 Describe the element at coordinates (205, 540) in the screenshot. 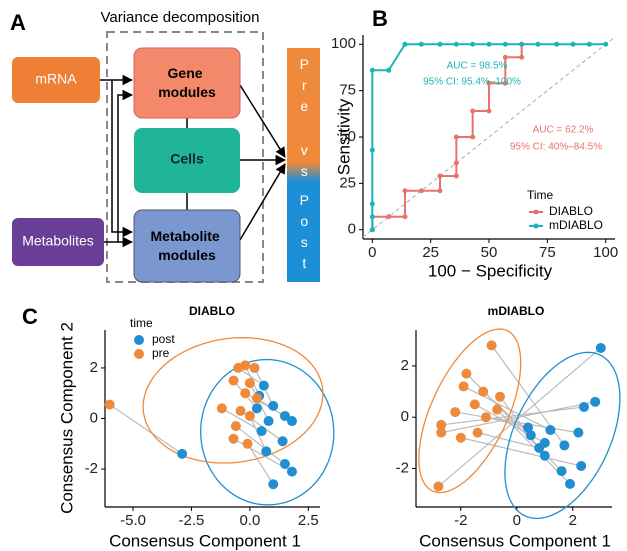

I see `x-axis-label: Consensus Component 1` at that location.